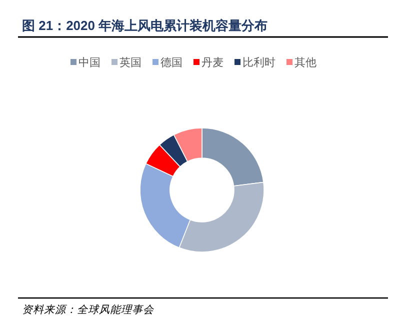  What do you see at coordinates (145, 25) in the screenshot?
I see `chart-title: 图 21：2020 年海上风电累计装机容量分布` at bounding box center [145, 25].